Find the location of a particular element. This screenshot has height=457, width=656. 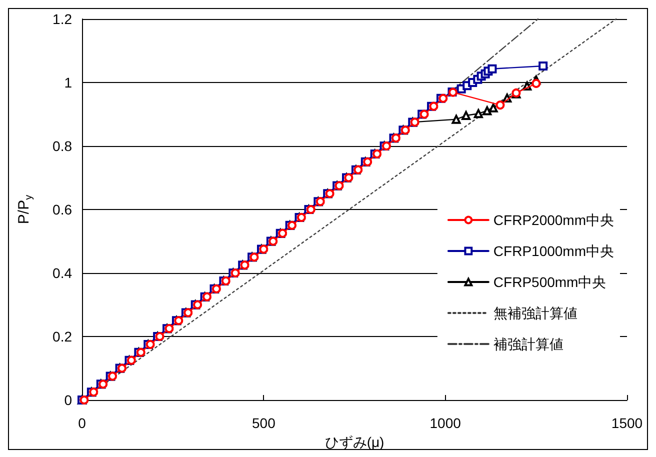

x-tick-label: 500 is located at coordinates (264, 423).